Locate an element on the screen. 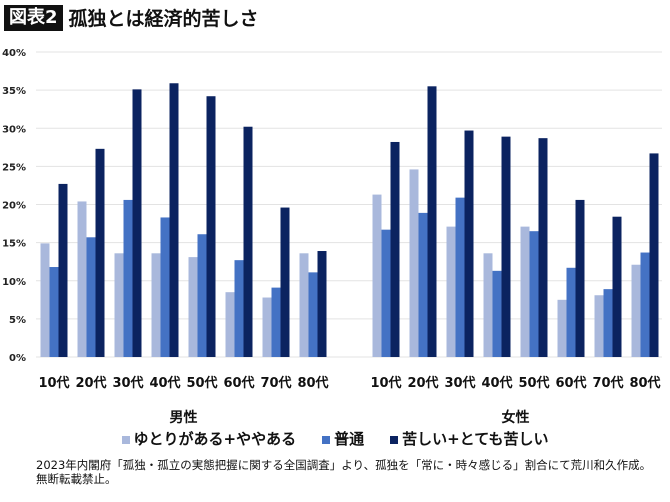 Image resolution: width=670 pixels, height=502 pixels. legend-label: 苦しい+とても苦しい is located at coordinates (475, 439).